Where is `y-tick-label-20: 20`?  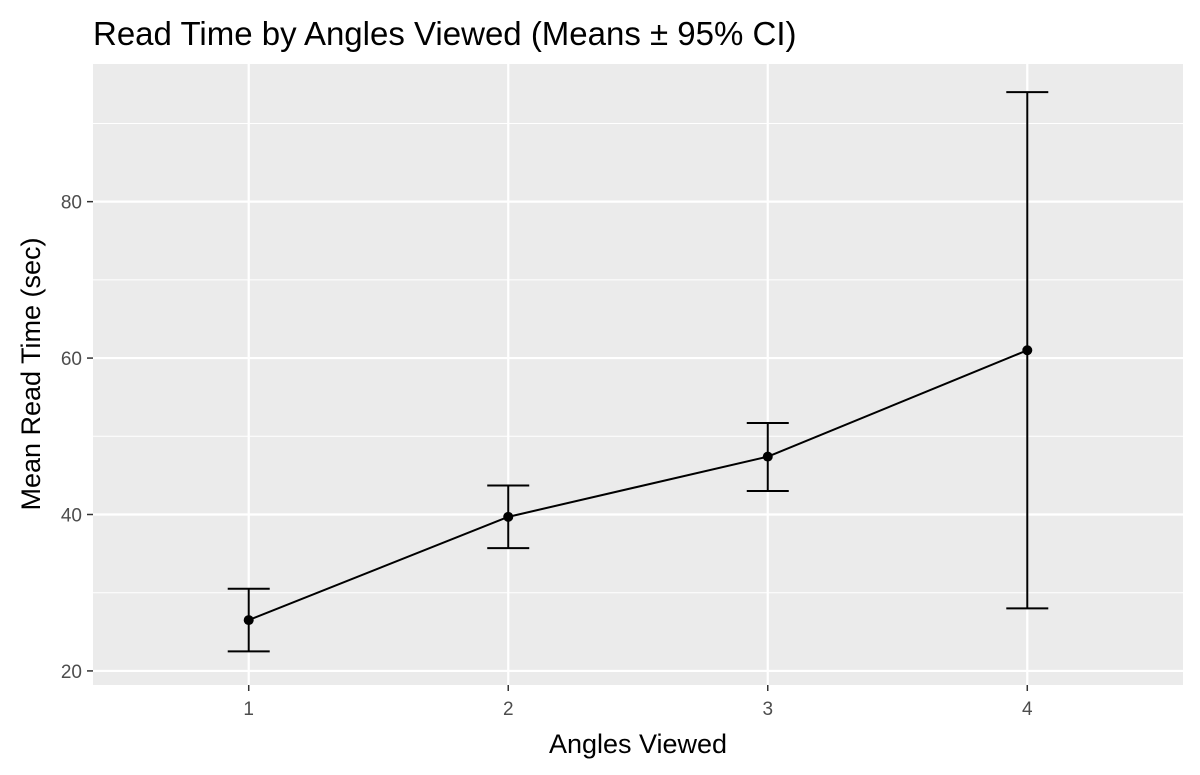 y-tick-label-20: 20 is located at coordinates (71, 672).